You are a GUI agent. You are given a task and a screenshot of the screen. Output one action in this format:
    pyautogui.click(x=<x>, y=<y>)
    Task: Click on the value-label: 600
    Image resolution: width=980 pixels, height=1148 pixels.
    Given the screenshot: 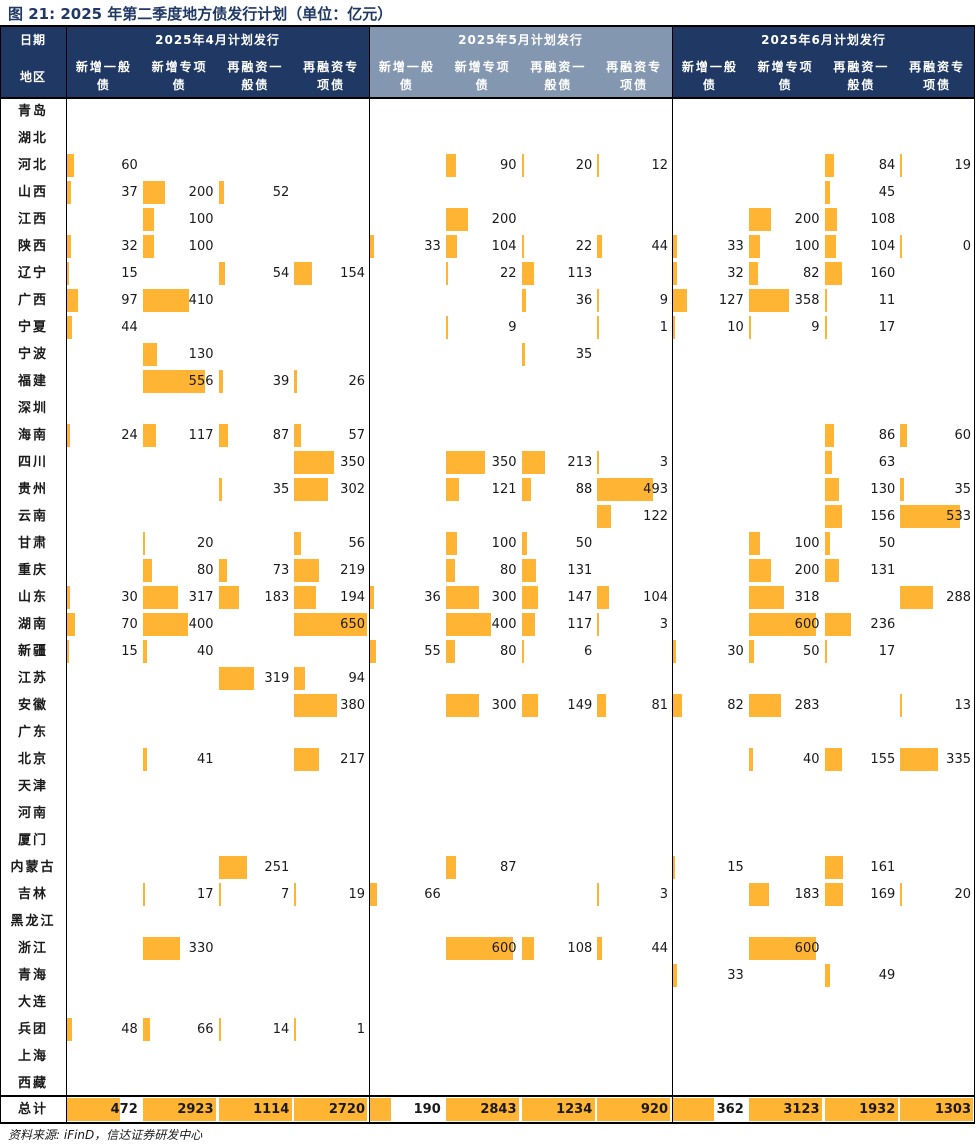 What is the action you would take?
    pyautogui.click(x=504, y=948)
    